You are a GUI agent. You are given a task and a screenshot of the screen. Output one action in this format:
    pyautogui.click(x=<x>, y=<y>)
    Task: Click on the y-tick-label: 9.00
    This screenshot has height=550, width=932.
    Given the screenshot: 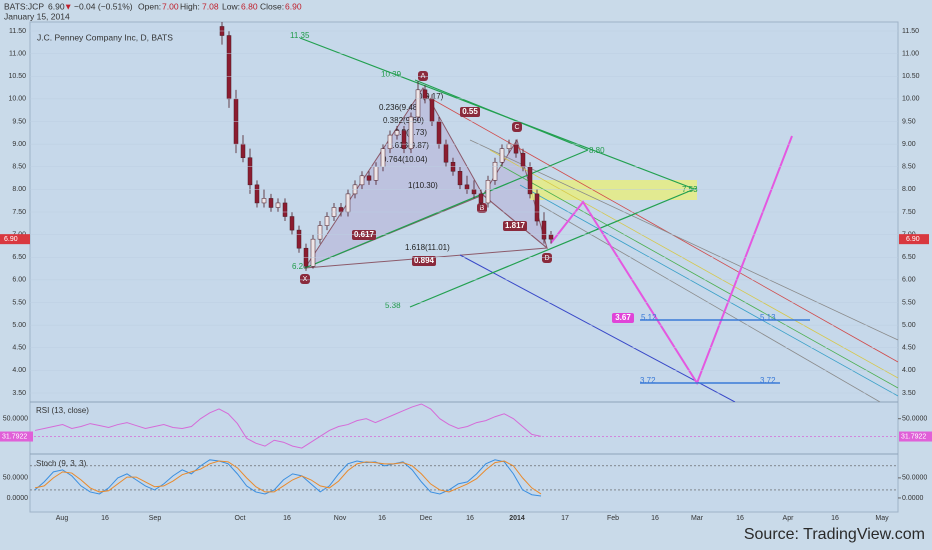 What is the action you would take?
    pyautogui.click(x=909, y=144)
    